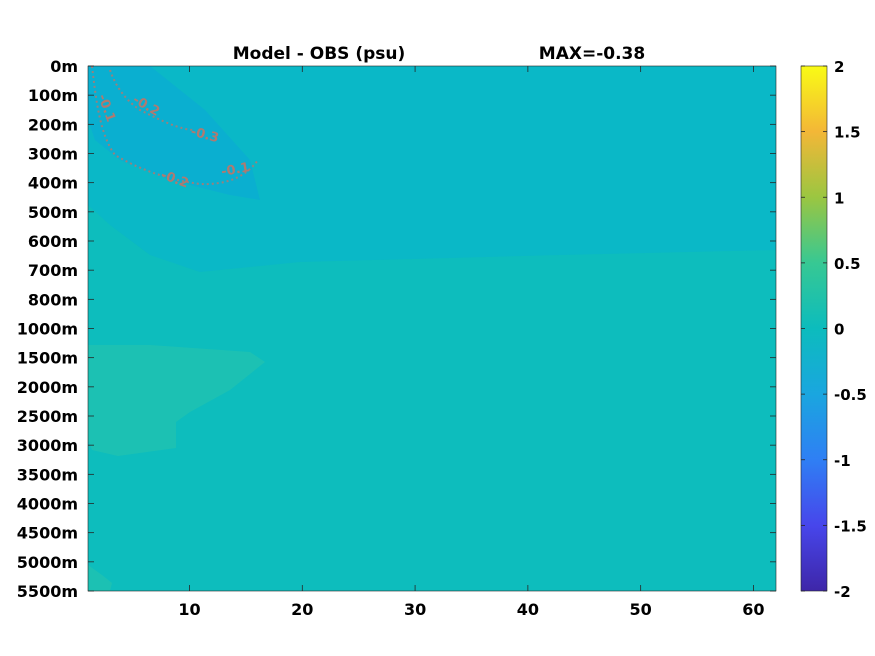 This screenshot has width=875, height=656. I want to click on colorbar-tick-label: -0.5, so click(850, 395).